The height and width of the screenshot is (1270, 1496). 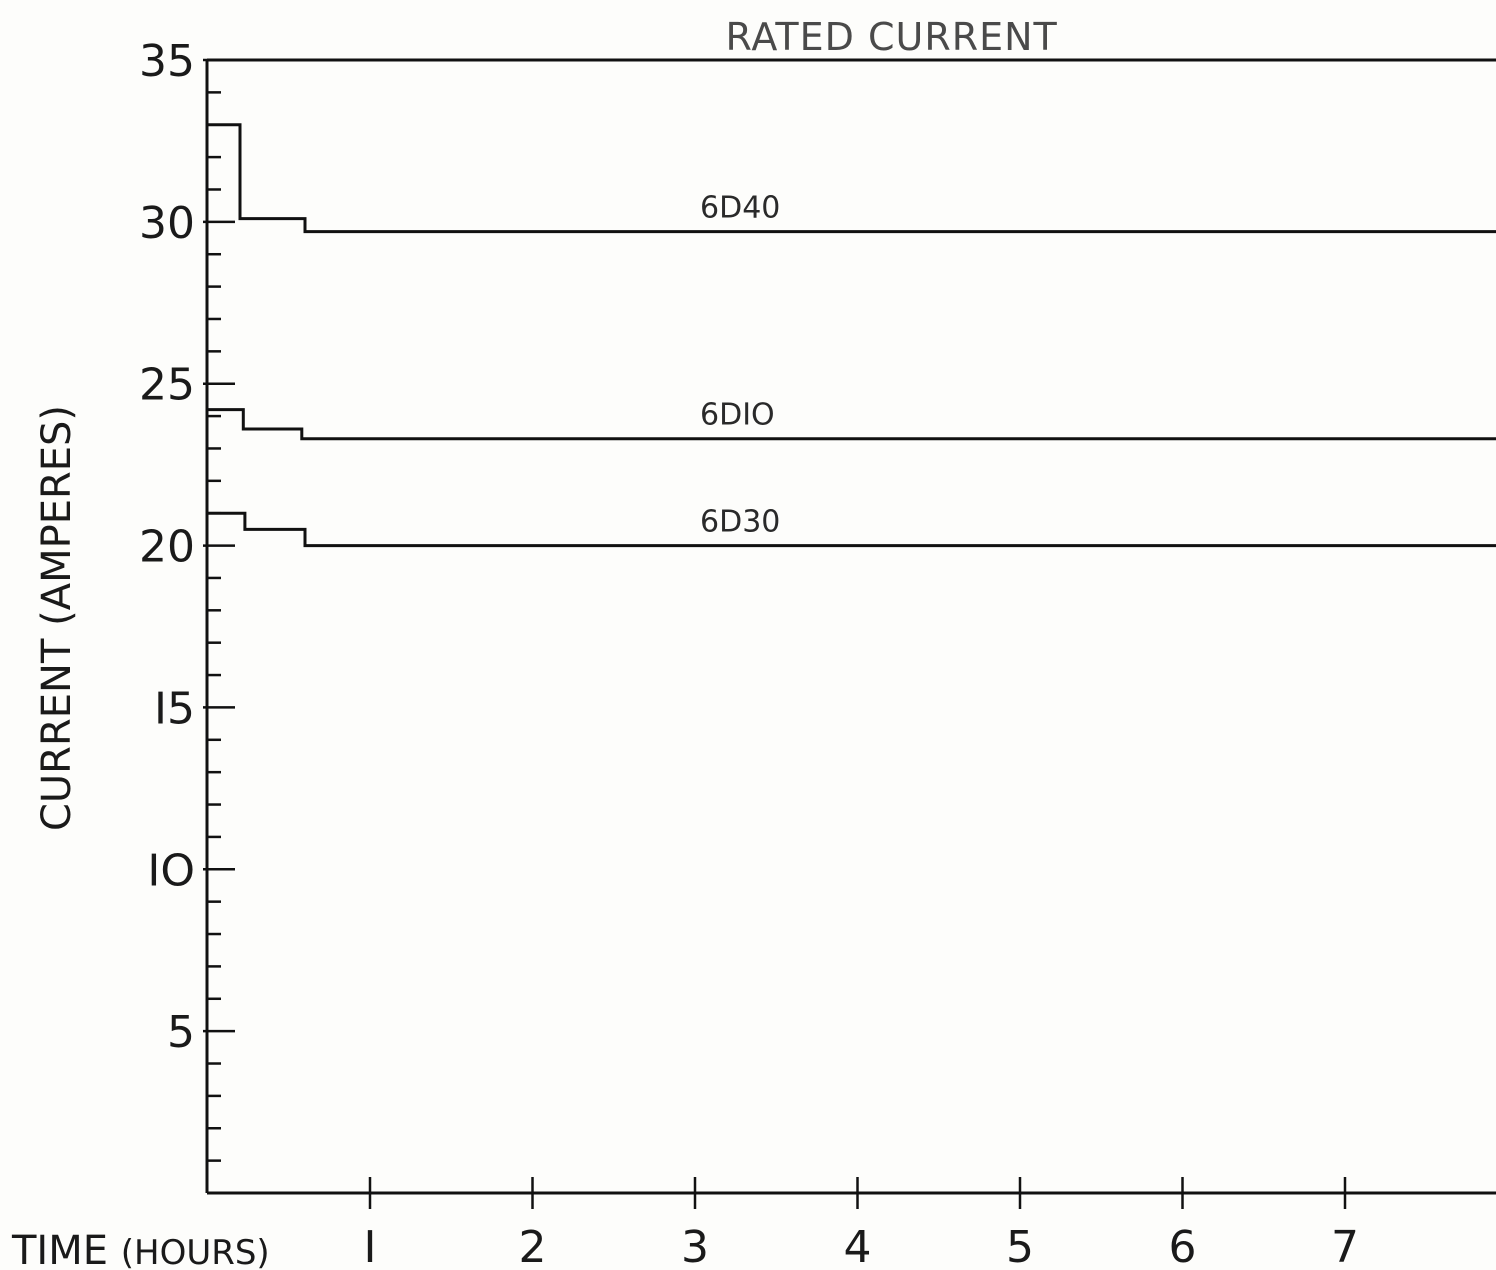 What do you see at coordinates (66, 1249) in the screenshot?
I see `x-axis-title-main: TIME` at bounding box center [66, 1249].